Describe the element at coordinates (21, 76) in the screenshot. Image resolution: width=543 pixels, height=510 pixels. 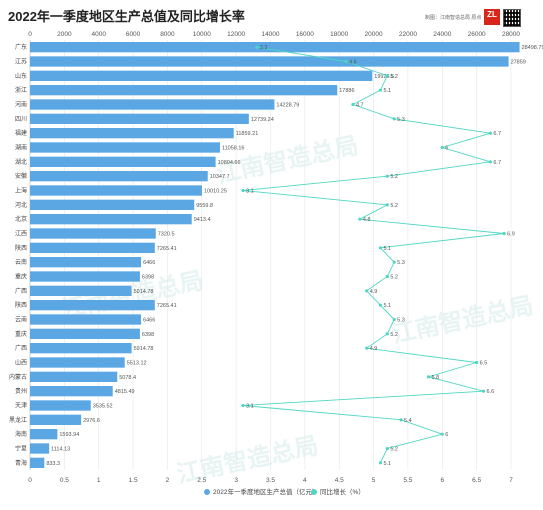
I see `category-label: 山东` at that location.